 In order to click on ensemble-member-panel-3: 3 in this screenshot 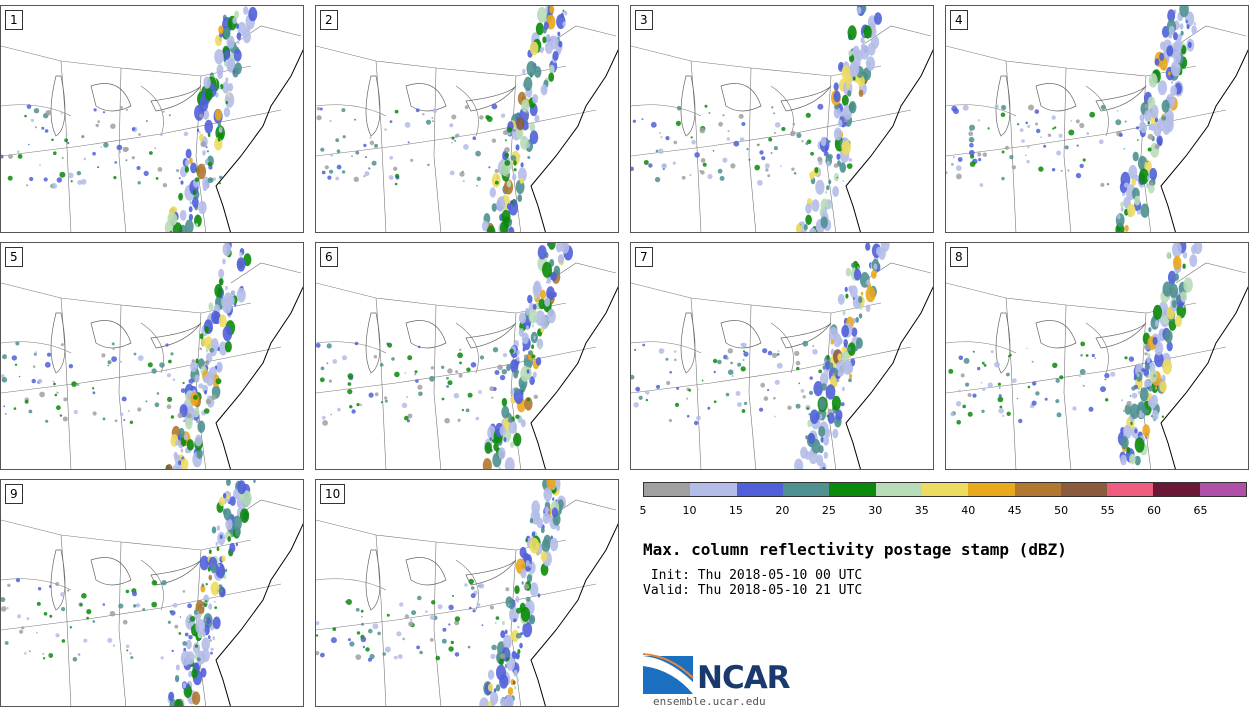, I will do `click(782, 119)`.